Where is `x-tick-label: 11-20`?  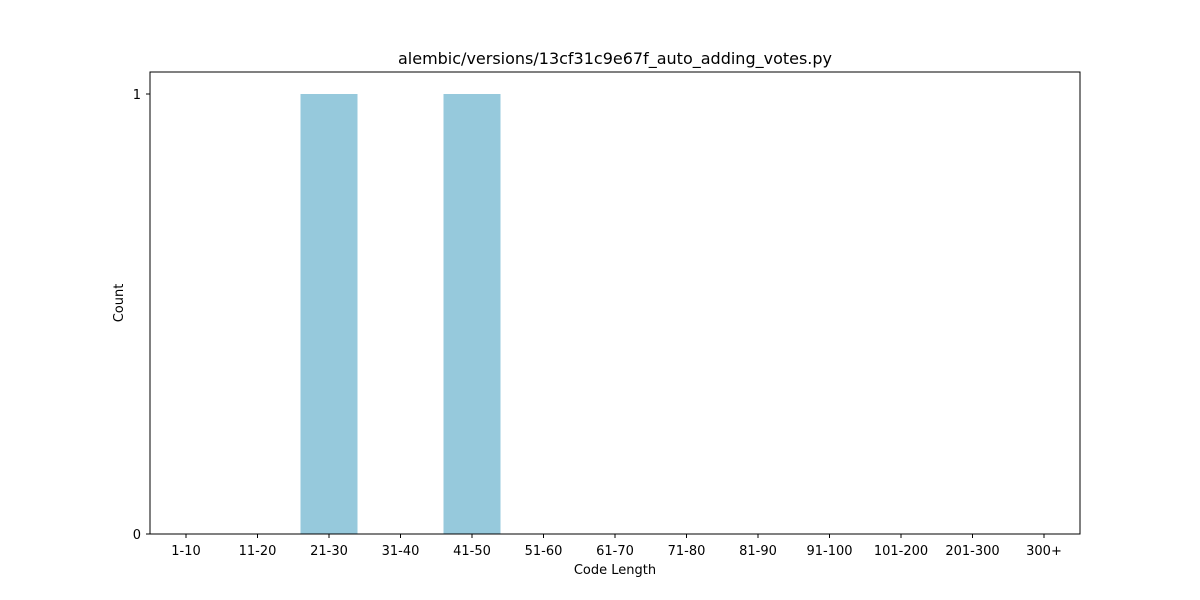
x-tick-label: 11-20 is located at coordinates (258, 551).